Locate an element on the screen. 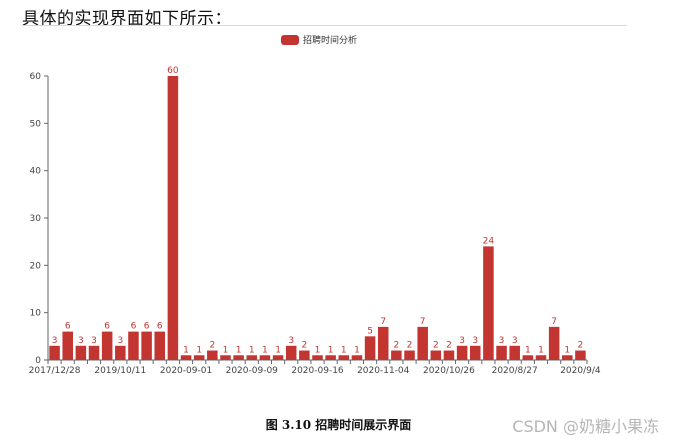 The image size is (677, 443). watermark: CSDN @奶糖小果冻 is located at coordinates (585, 426).